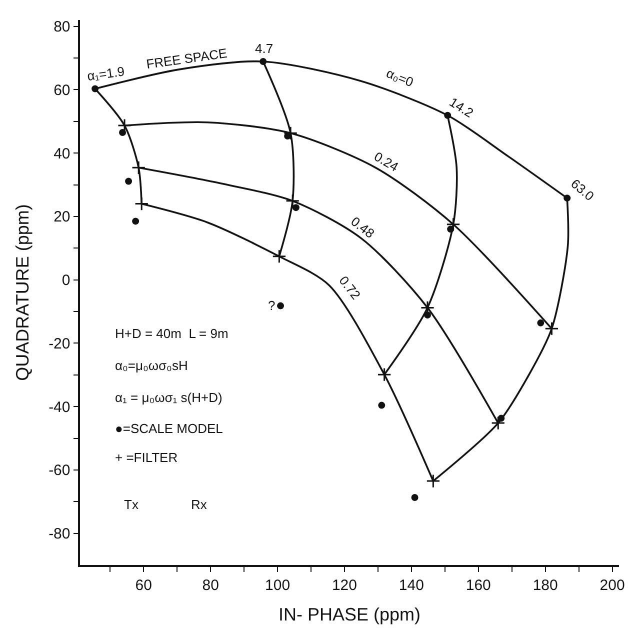  I want to click on y-tick-label: -40, so click(59, 407).